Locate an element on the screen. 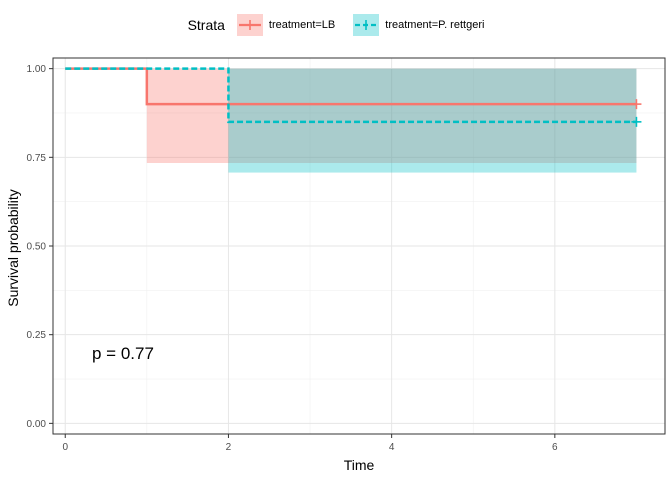 This screenshot has width=672, height=480. legend-key-rettgeri is located at coordinates (366, 25).